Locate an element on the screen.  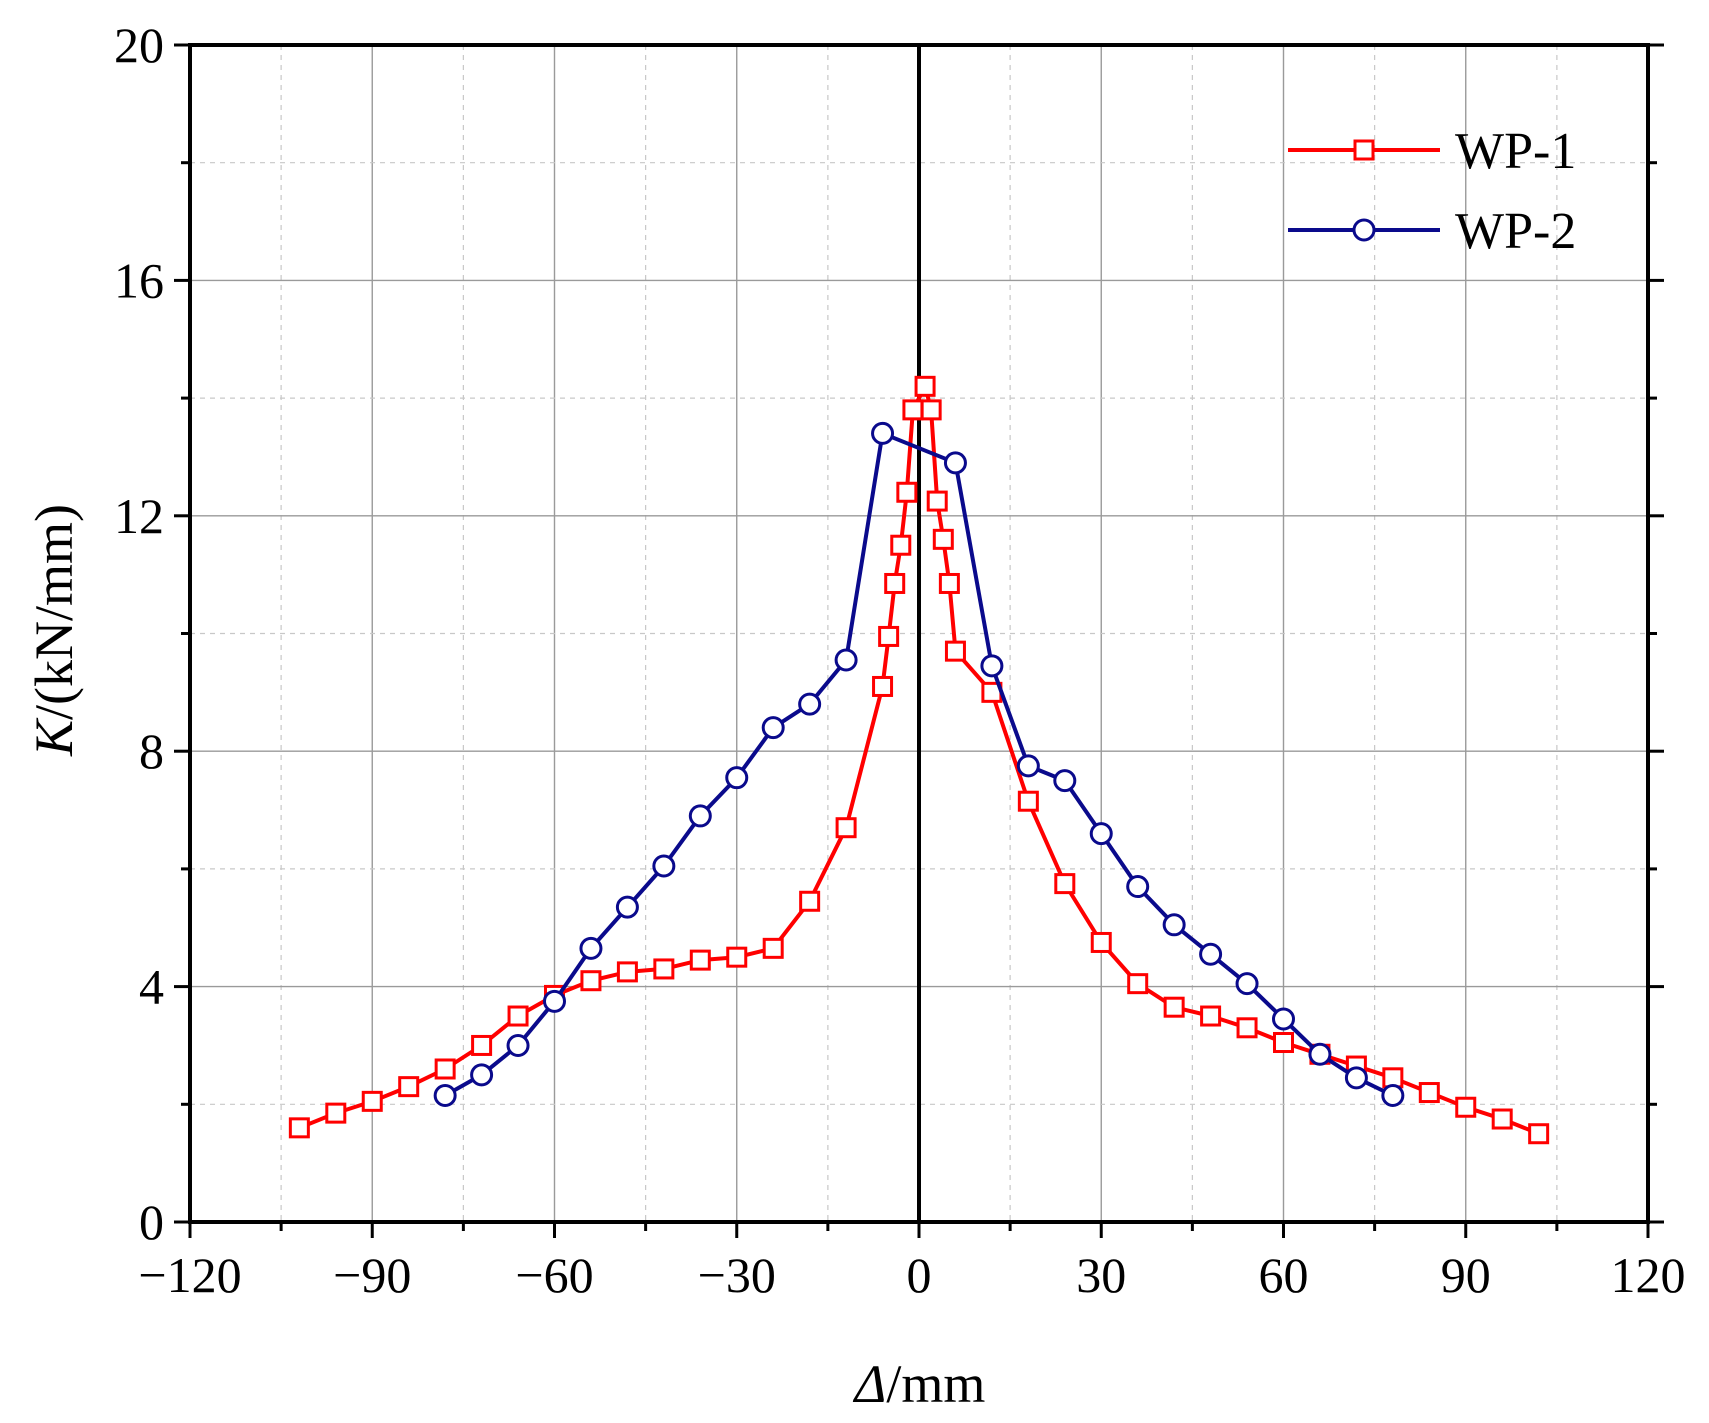
x-tick-label: −120 is located at coordinates (189, 1275).